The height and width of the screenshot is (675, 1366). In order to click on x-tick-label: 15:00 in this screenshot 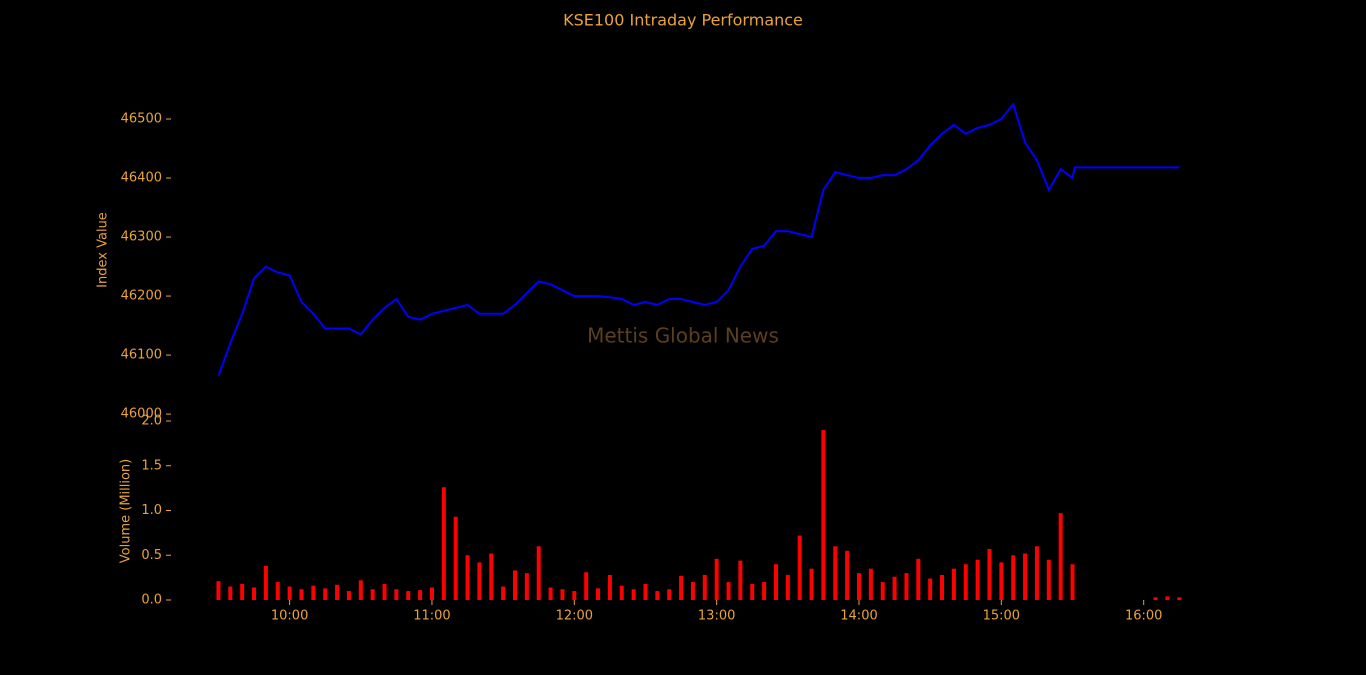, I will do `click(1001, 616)`.